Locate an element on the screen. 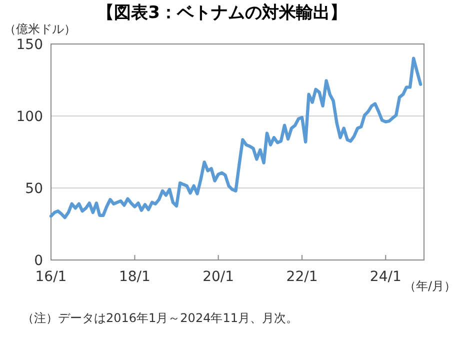 This screenshot has height=342, width=460. x-axis-title: （年/月） is located at coordinates (430, 286).